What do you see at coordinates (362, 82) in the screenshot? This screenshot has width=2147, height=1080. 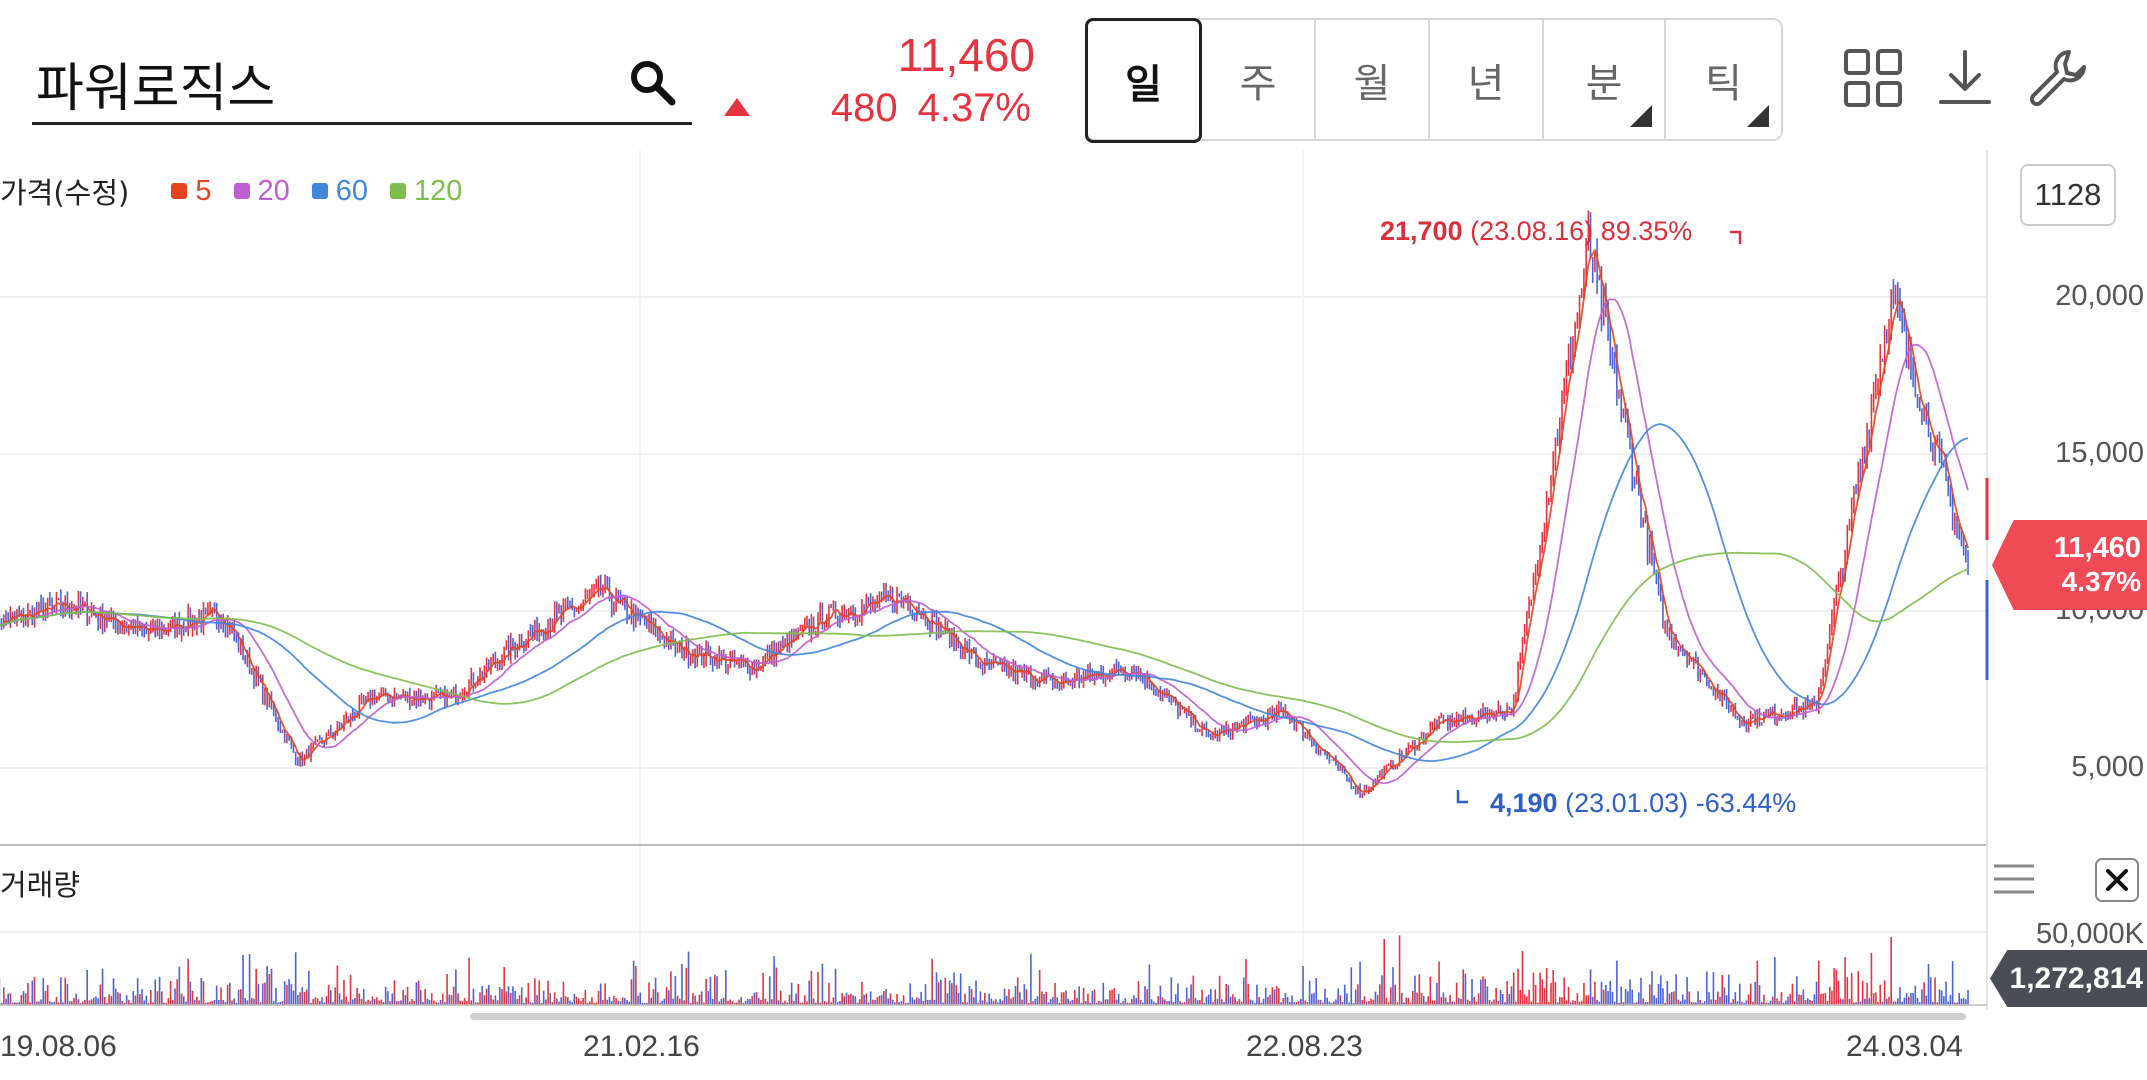 I see `stock-search-field: 파워로직스` at bounding box center [362, 82].